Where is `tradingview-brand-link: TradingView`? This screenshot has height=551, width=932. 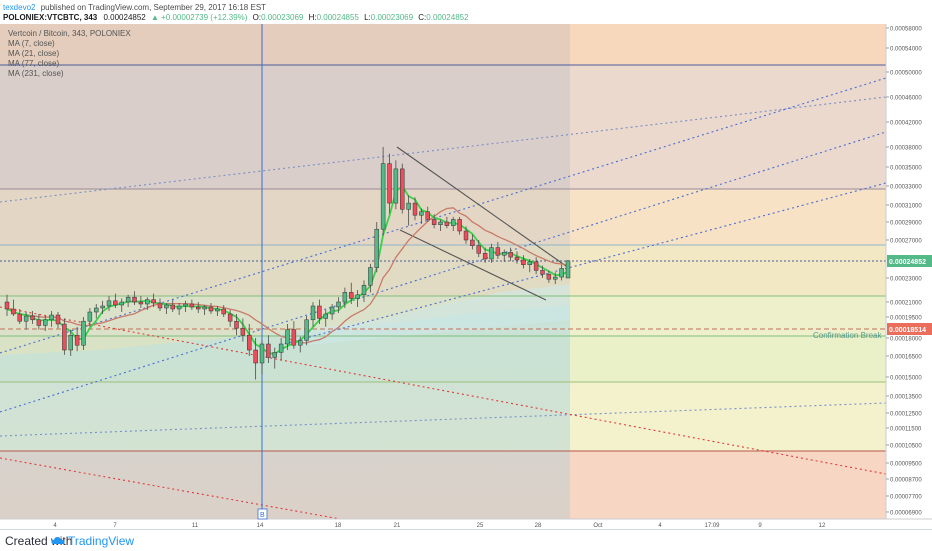 tradingview-brand-link: TradingView is located at coordinates (101, 541).